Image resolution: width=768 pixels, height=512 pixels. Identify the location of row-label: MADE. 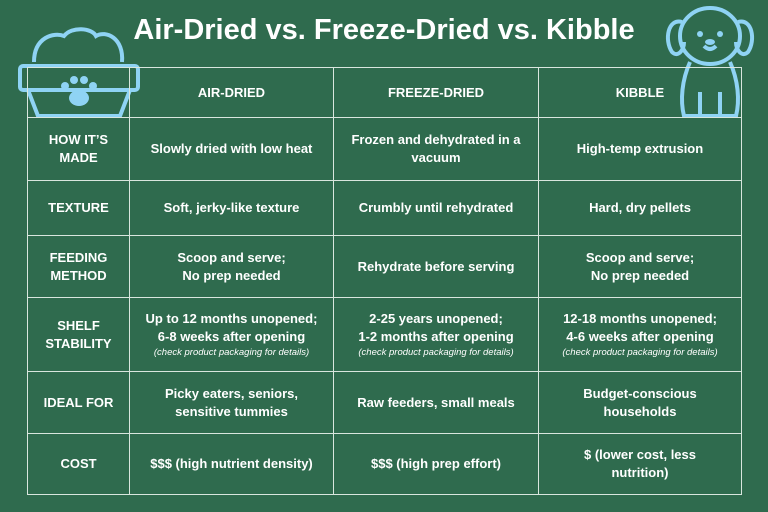
(78, 157).